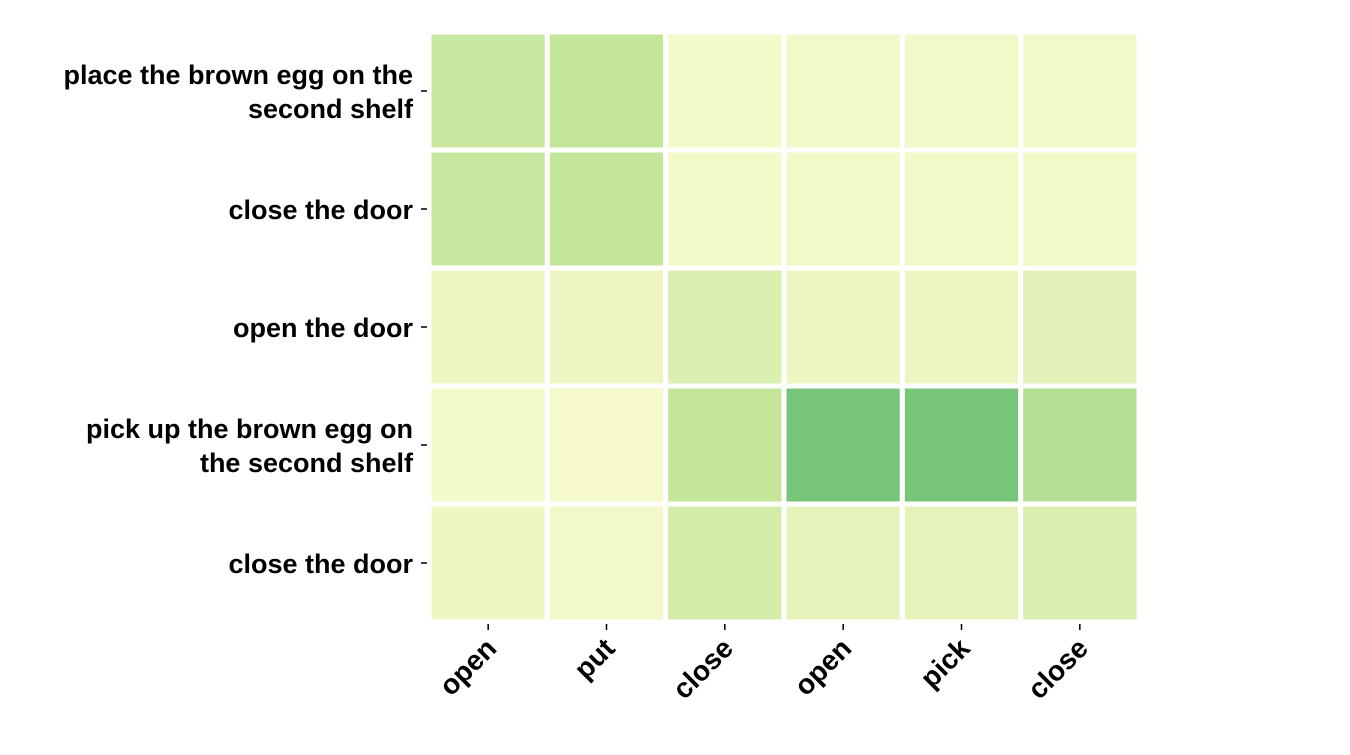 The height and width of the screenshot is (755, 1350). Describe the element at coordinates (307, 463) in the screenshot. I see `y-tick-label: the second shelf` at that location.